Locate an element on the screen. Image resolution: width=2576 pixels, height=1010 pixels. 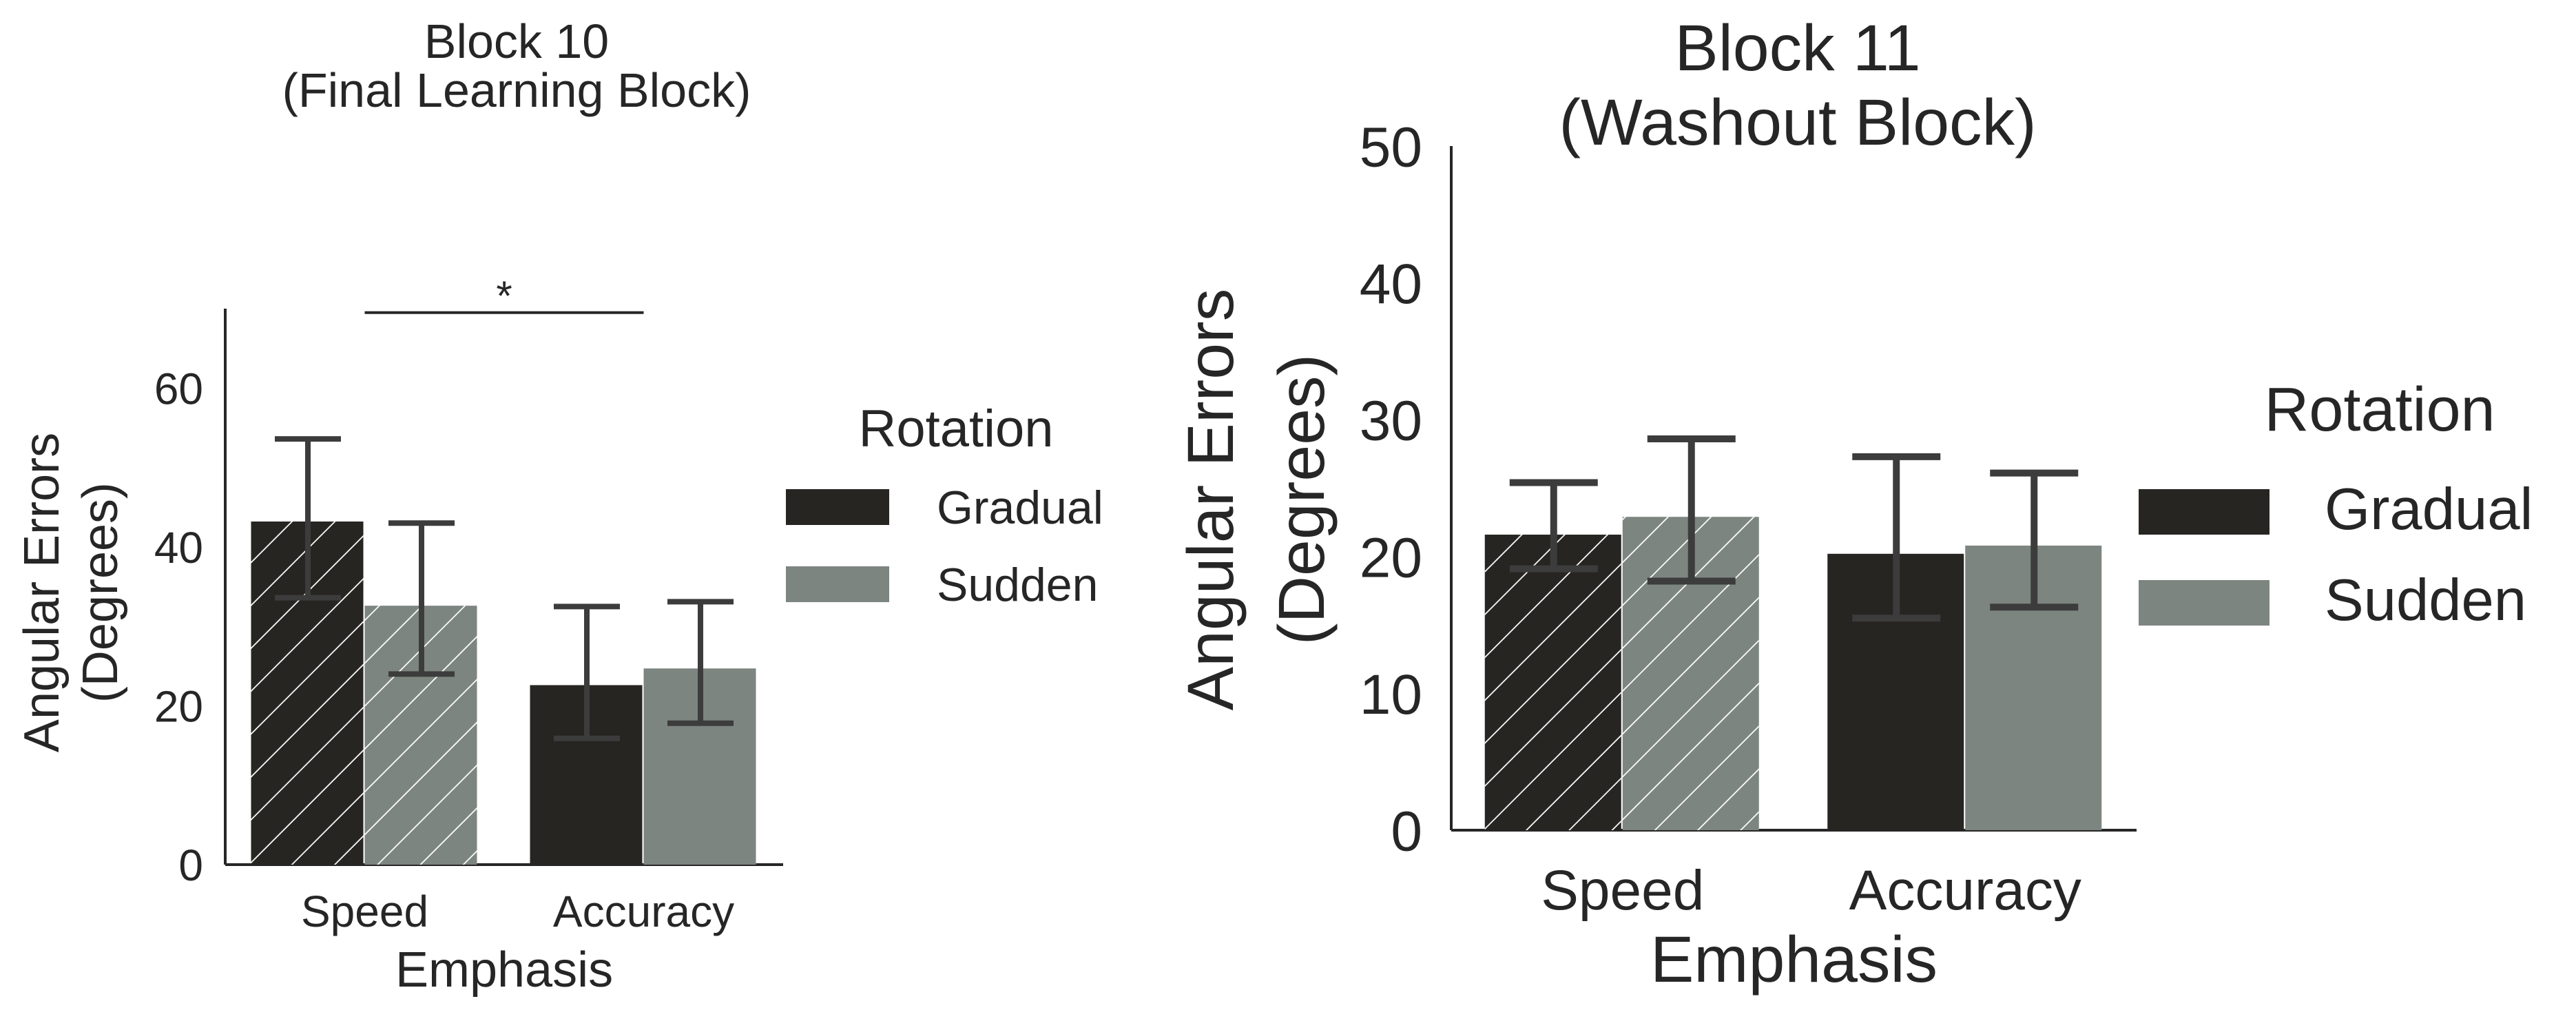
significance-marker: * is located at coordinates (504, 296).